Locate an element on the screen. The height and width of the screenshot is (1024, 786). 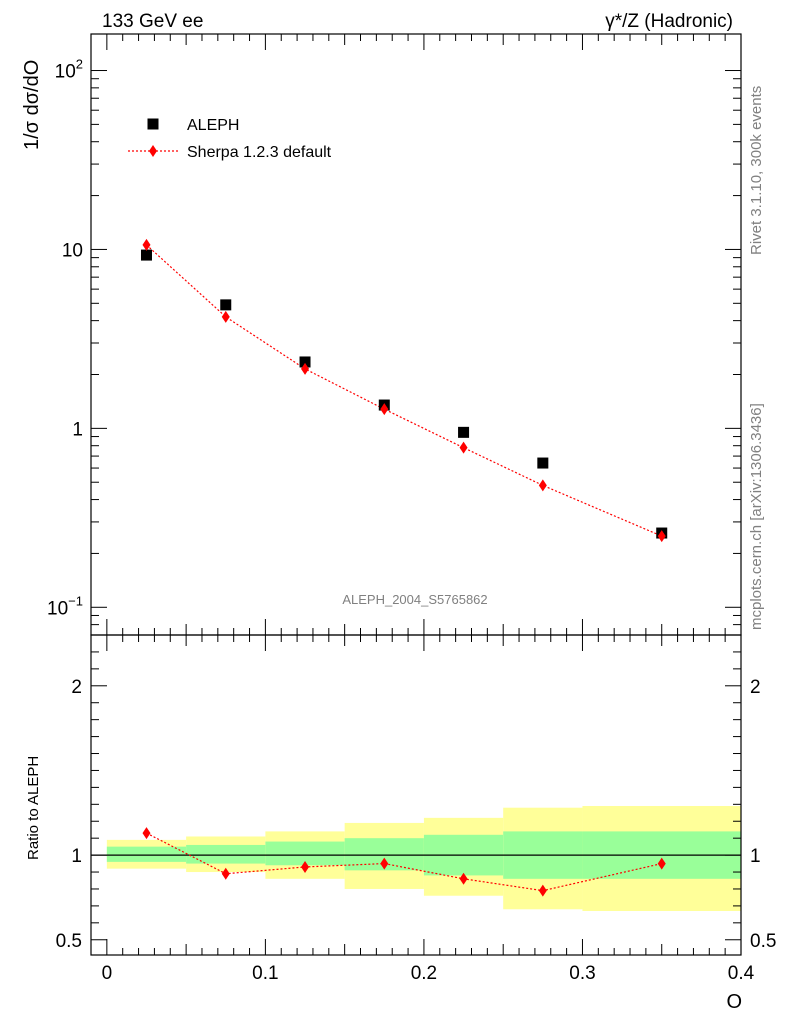
ratio-series is located at coordinates (404, 862).